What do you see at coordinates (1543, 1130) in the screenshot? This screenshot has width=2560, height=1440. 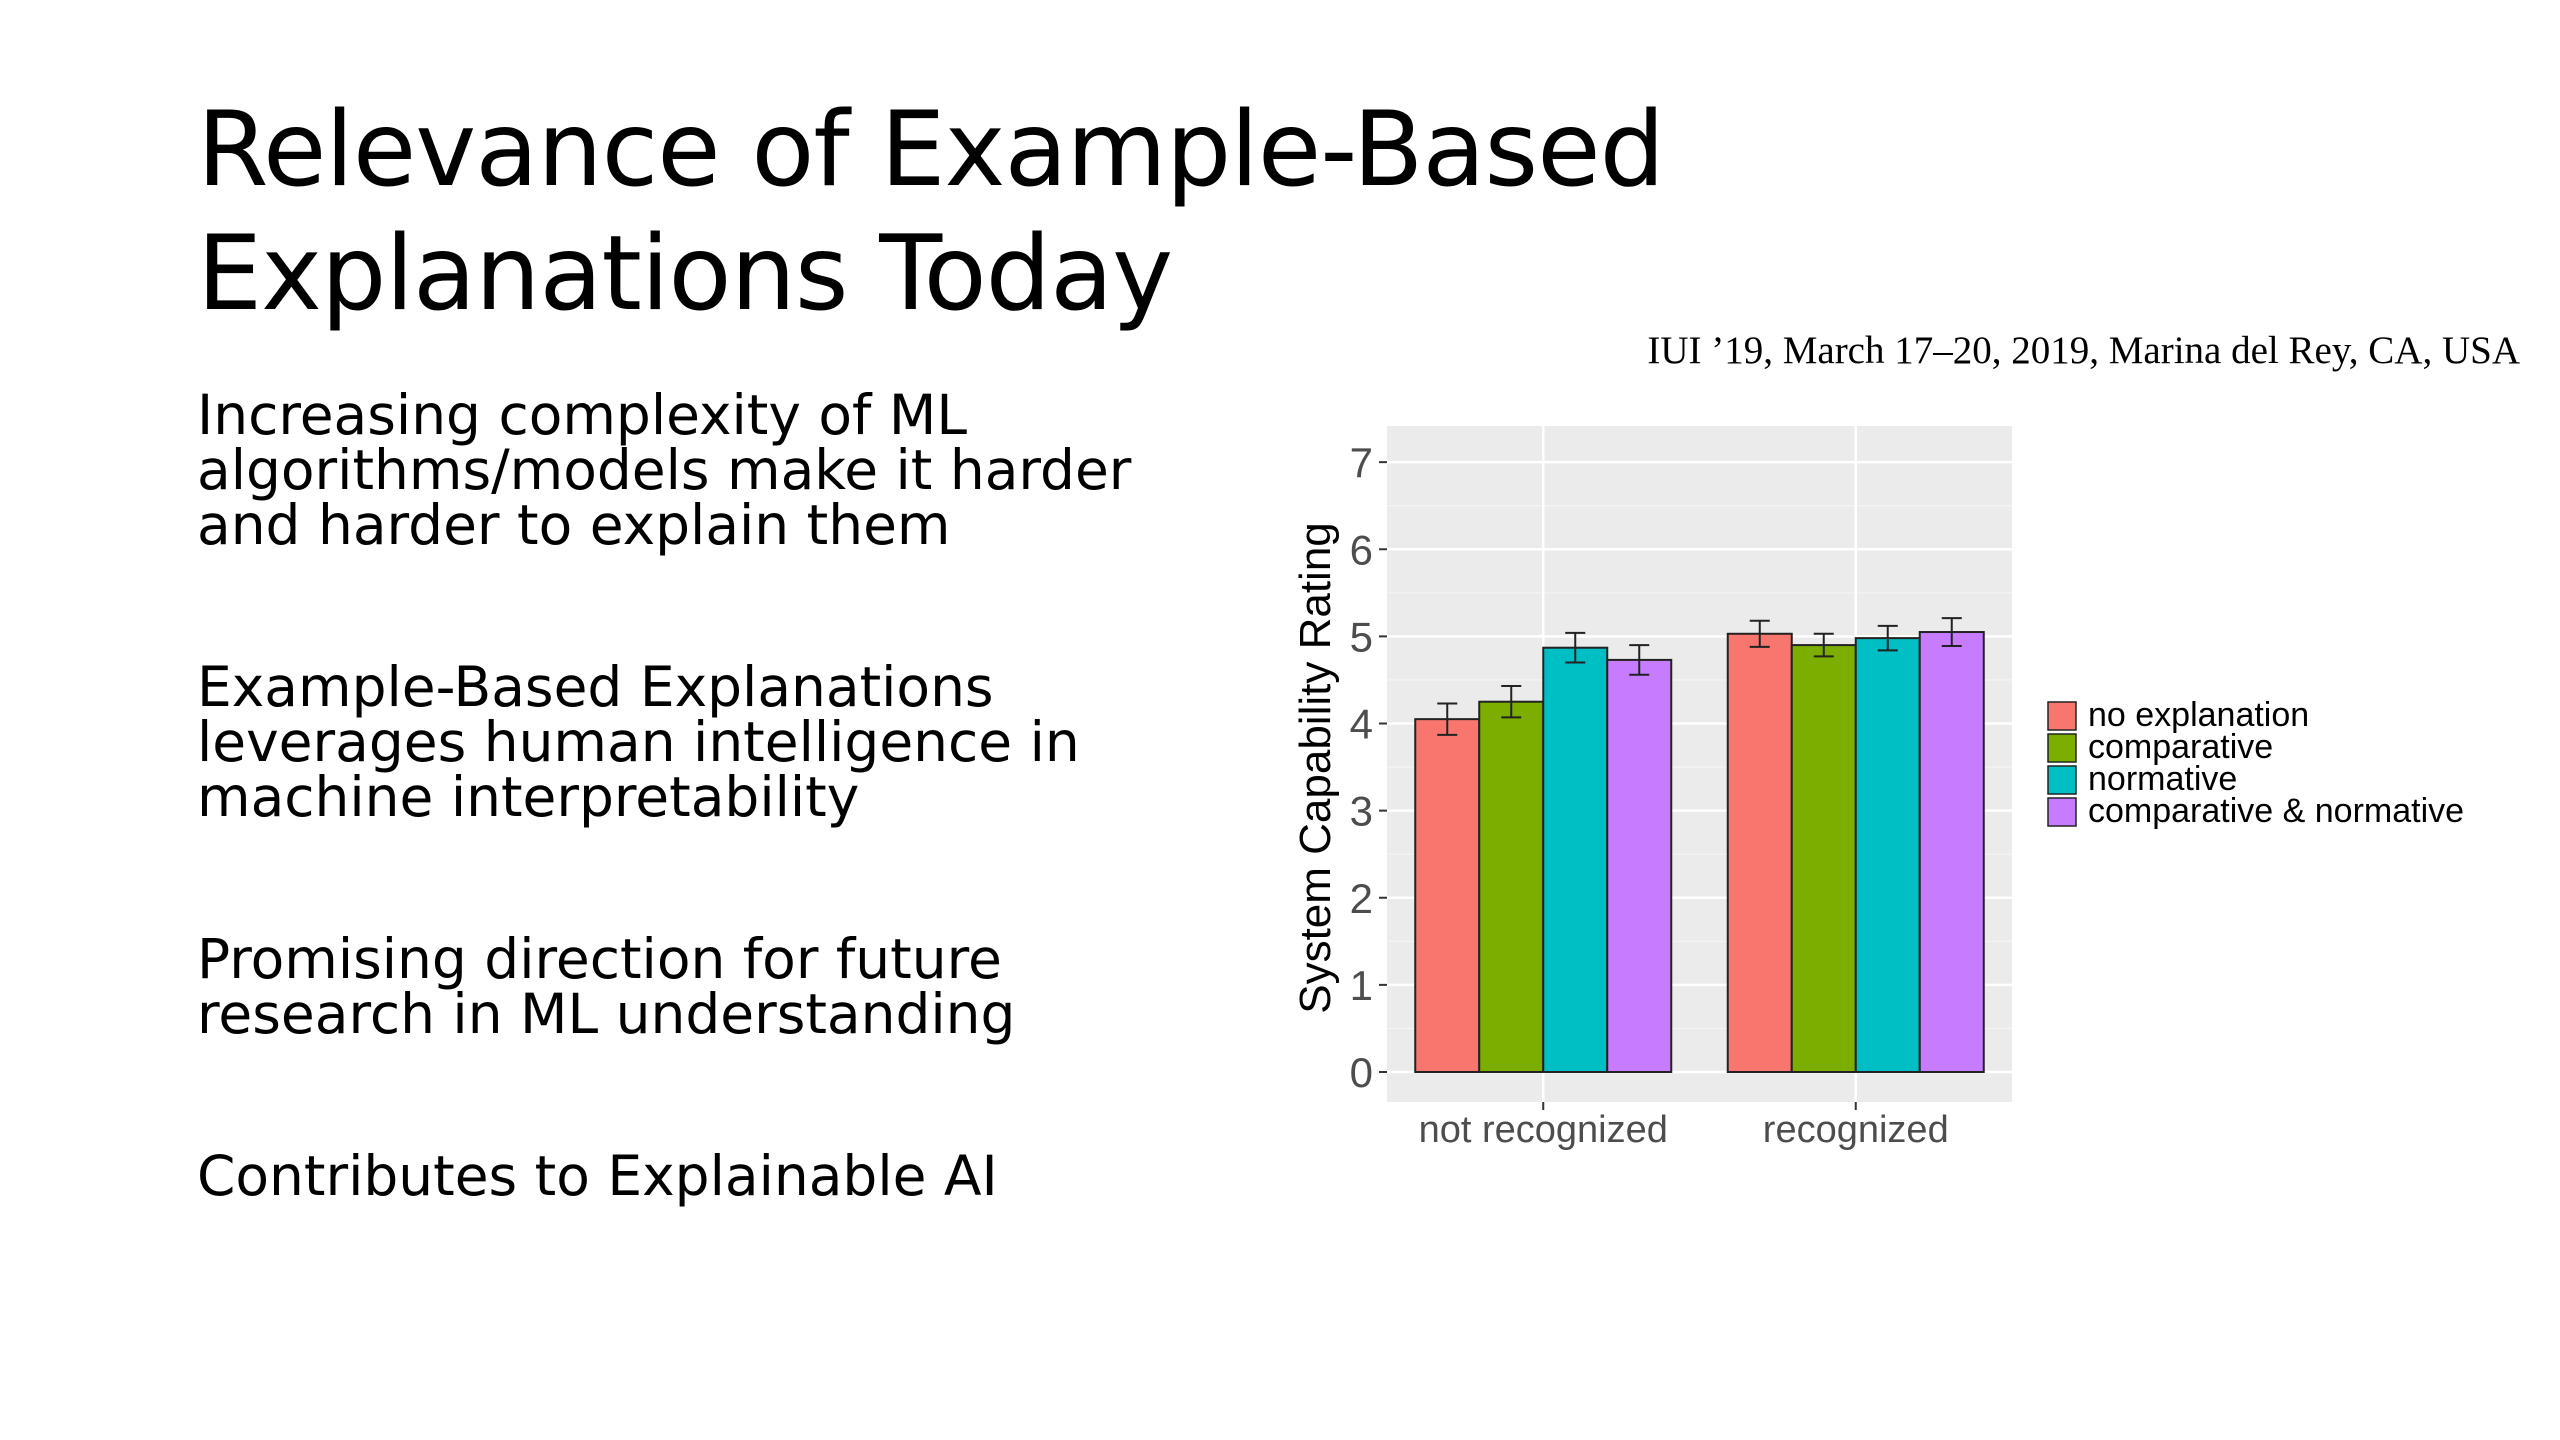 I see `x-tick-label: not recognized` at bounding box center [1543, 1130].